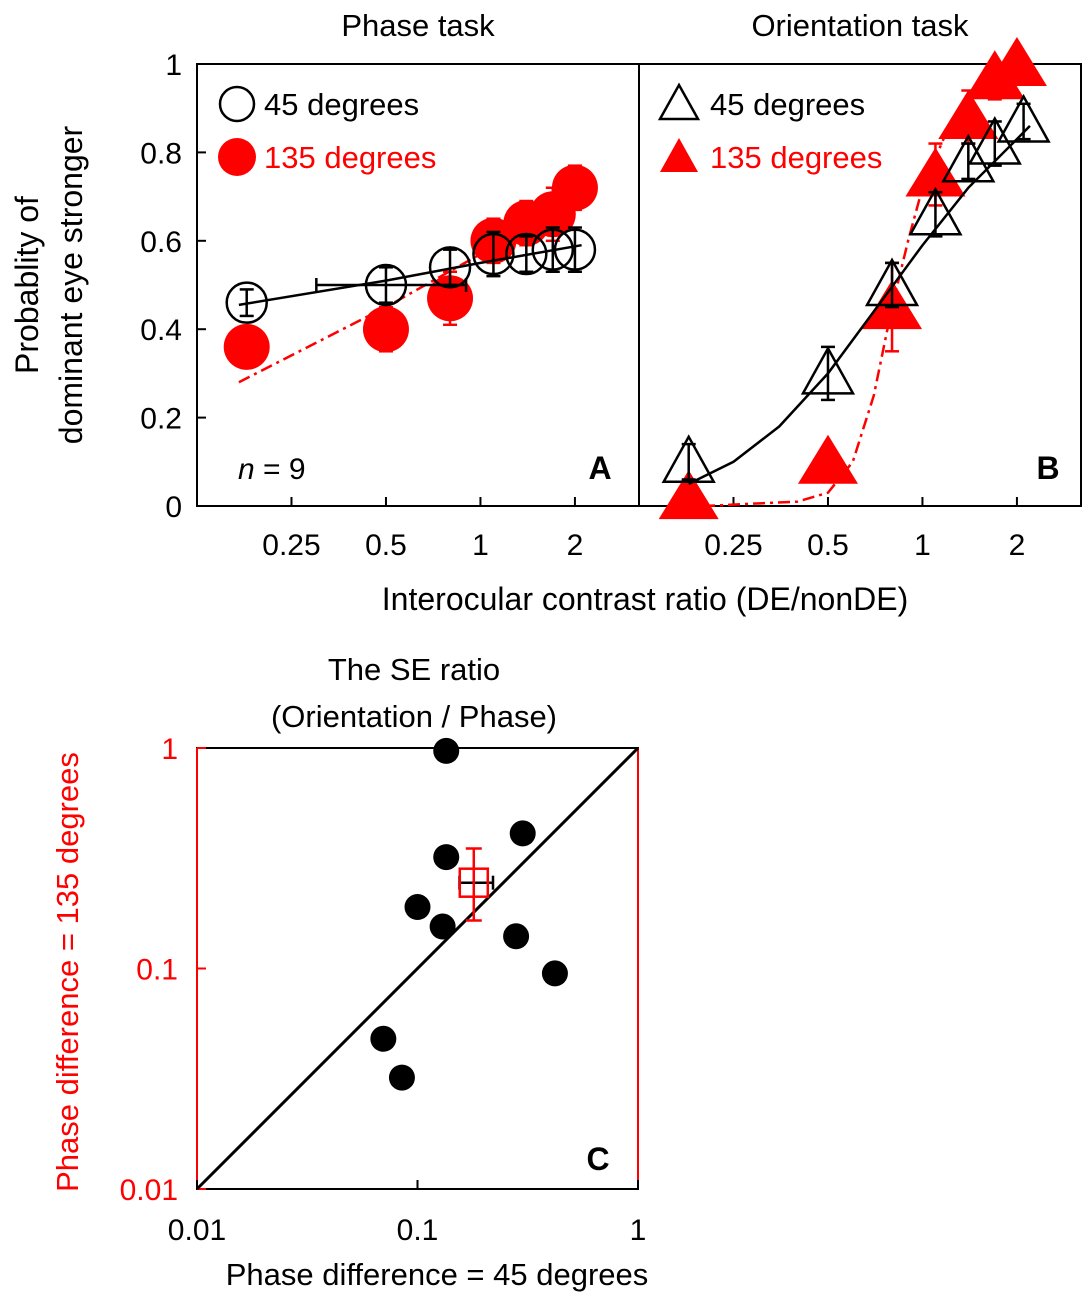  I want to click on annotation-n-symbol: n, so click(246, 469).